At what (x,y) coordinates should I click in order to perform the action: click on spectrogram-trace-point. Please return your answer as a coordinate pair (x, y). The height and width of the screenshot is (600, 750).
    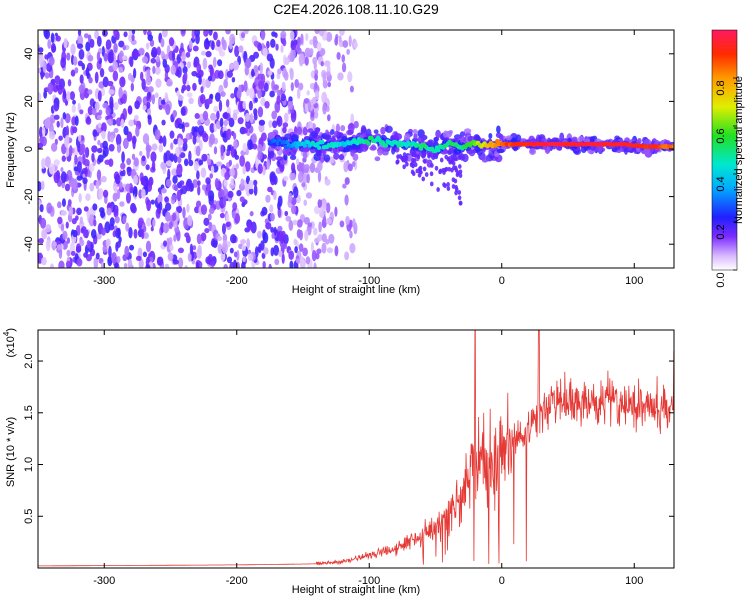
    Looking at the image, I should click on (317, 144).